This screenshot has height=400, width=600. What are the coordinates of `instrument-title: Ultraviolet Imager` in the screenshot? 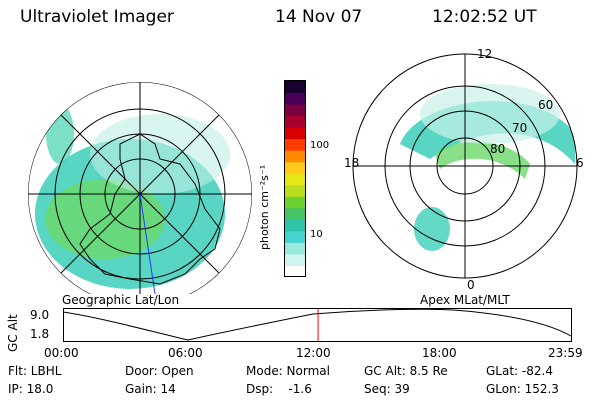 It's located at (97, 17).